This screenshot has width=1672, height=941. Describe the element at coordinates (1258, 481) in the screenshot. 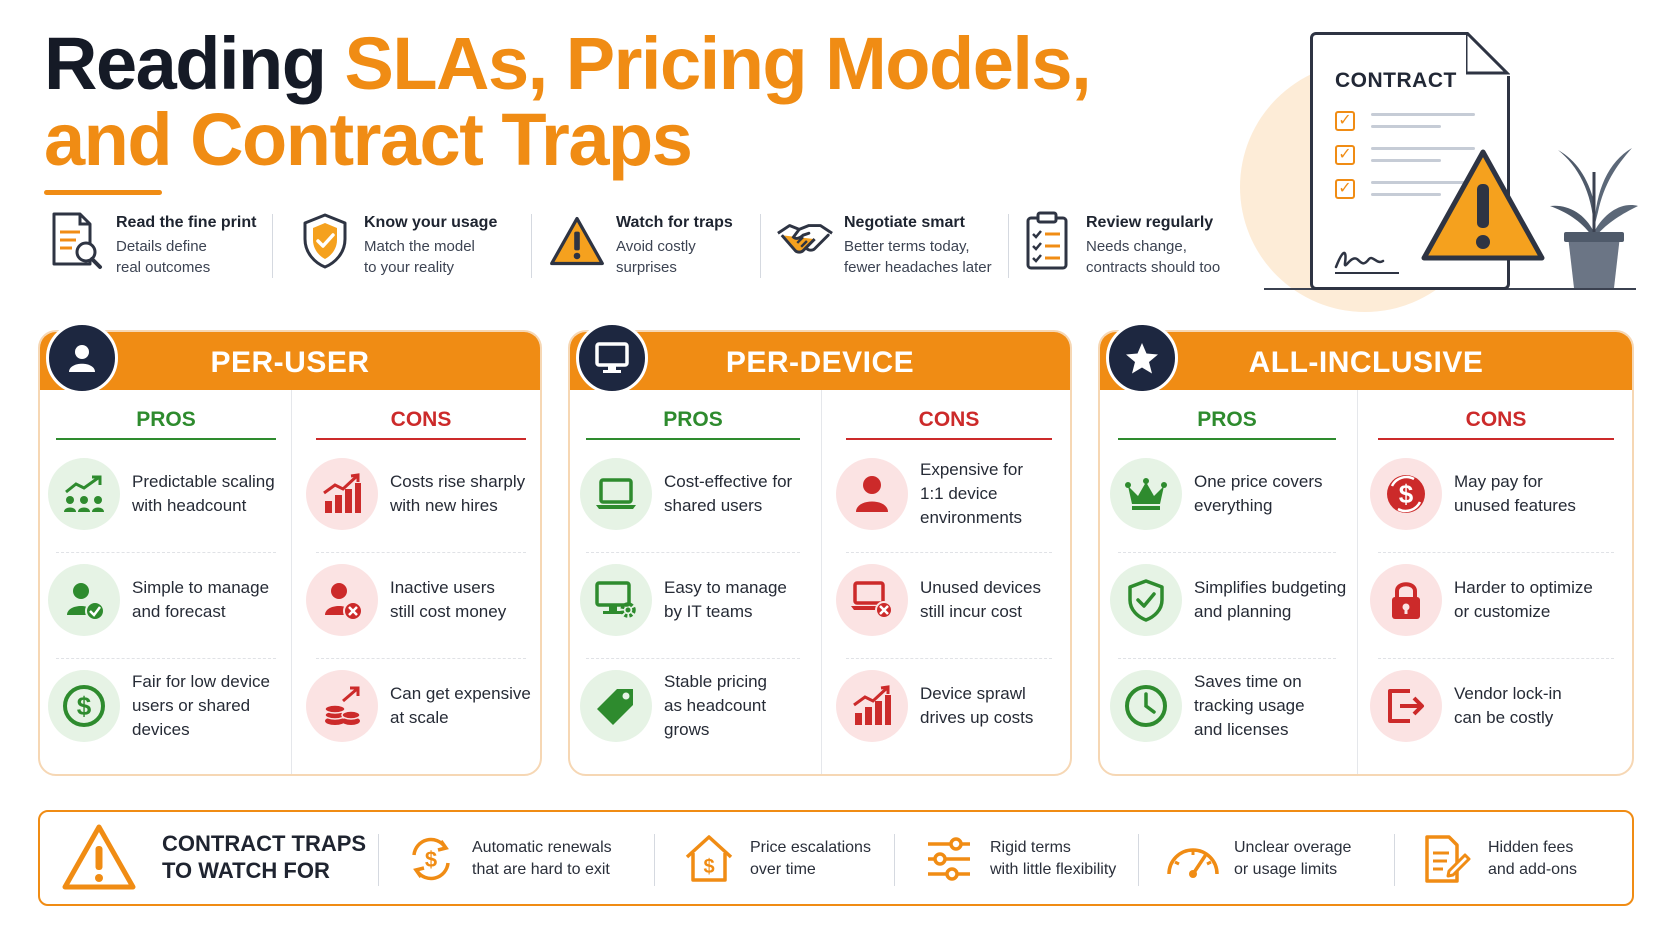

I see `item-line: One price covers` at that location.